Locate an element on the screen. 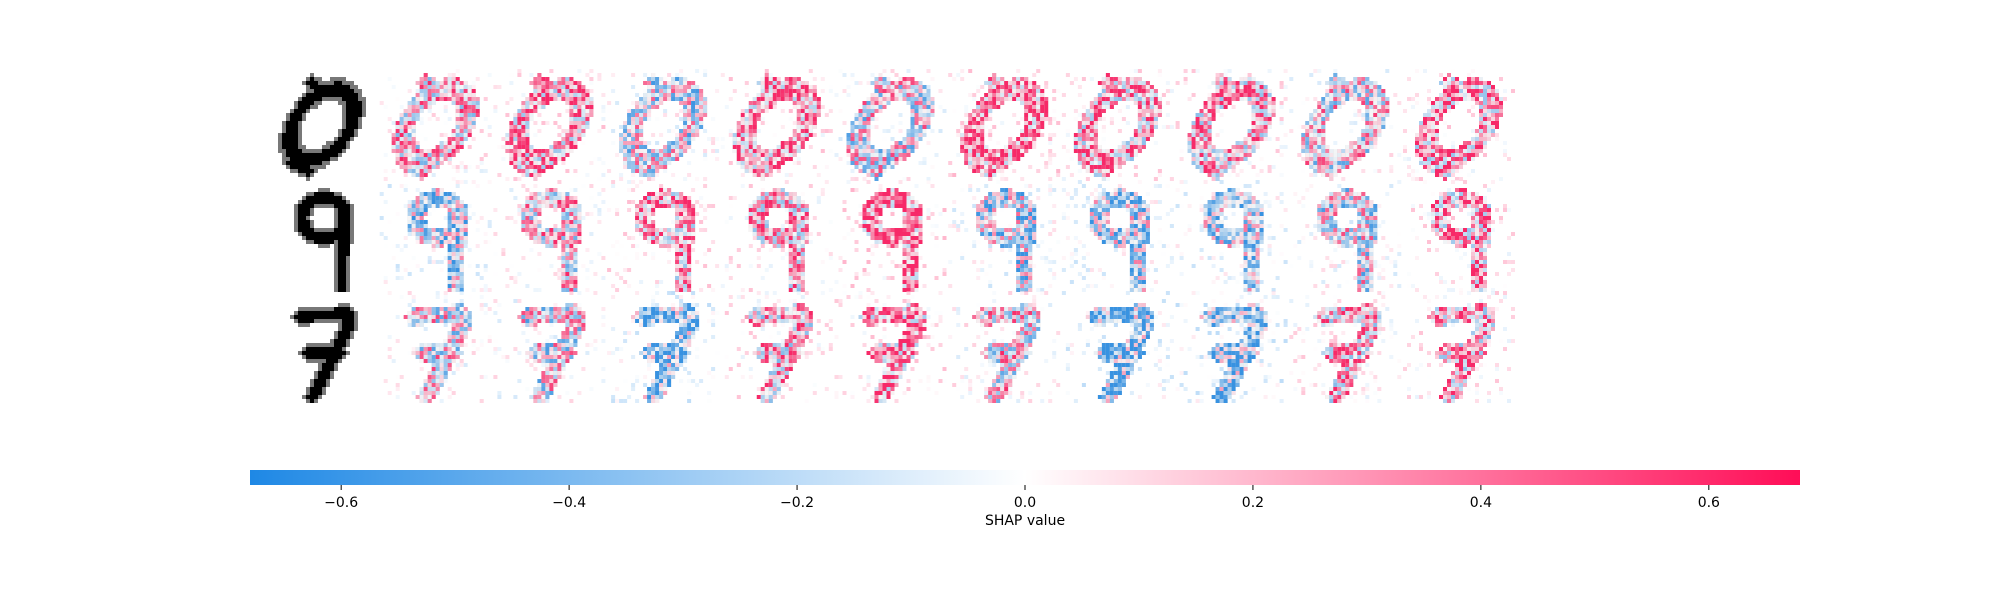 Image resolution: width=2000 pixels, height=606 pixels. colorbar-tick-label: 0.0 is located at coordinates (1025, 503).